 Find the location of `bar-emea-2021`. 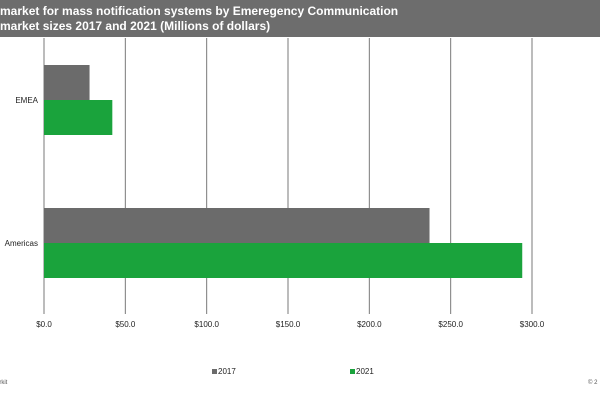

bar-emea-2021 is located at coordinates (78, 117).